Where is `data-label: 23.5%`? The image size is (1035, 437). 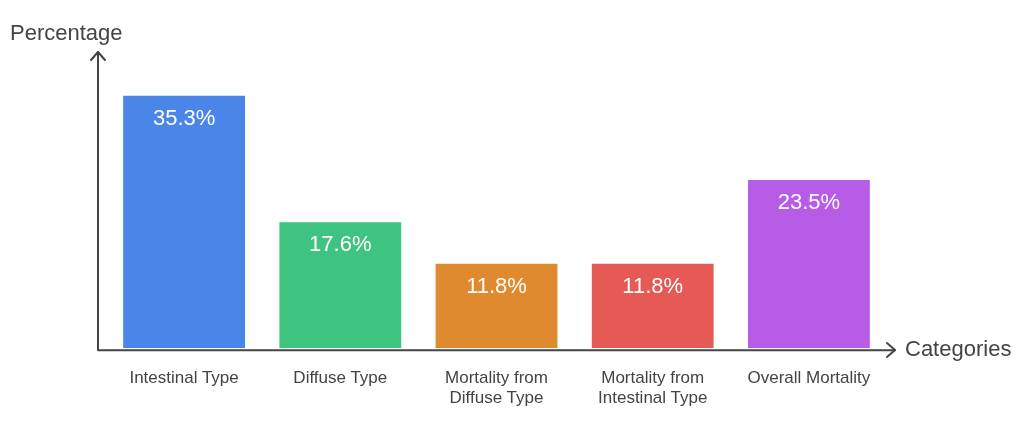
data-label: 23.5% is located at coordinates (809, 202).